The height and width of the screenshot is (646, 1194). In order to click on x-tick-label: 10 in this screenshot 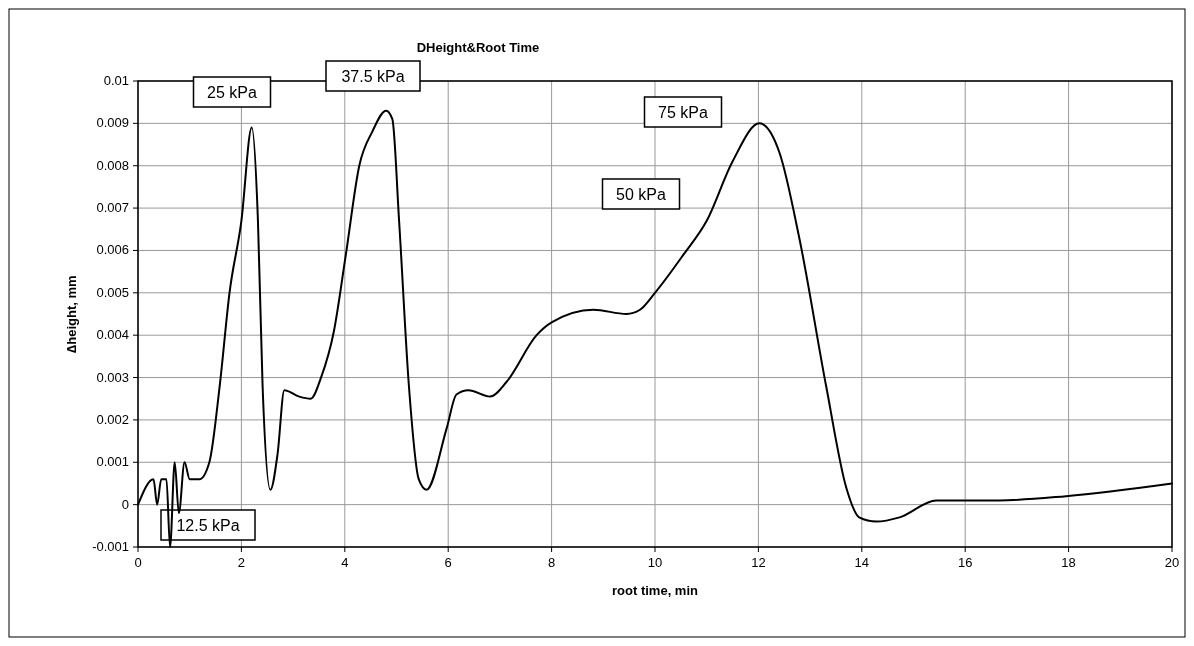, I will do `click(655, 562)`.